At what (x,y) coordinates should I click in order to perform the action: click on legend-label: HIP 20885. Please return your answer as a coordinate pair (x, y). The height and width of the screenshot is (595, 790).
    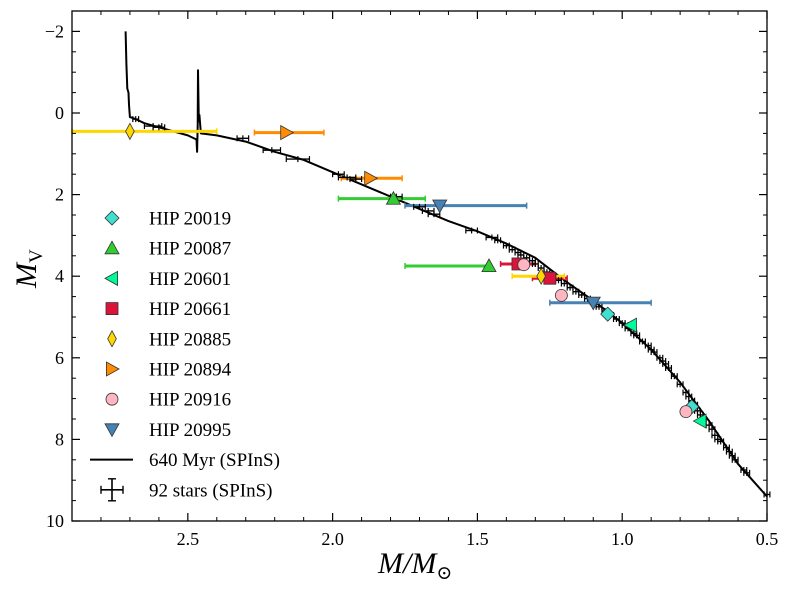
    Looking at the image, I should click on (190, 339).